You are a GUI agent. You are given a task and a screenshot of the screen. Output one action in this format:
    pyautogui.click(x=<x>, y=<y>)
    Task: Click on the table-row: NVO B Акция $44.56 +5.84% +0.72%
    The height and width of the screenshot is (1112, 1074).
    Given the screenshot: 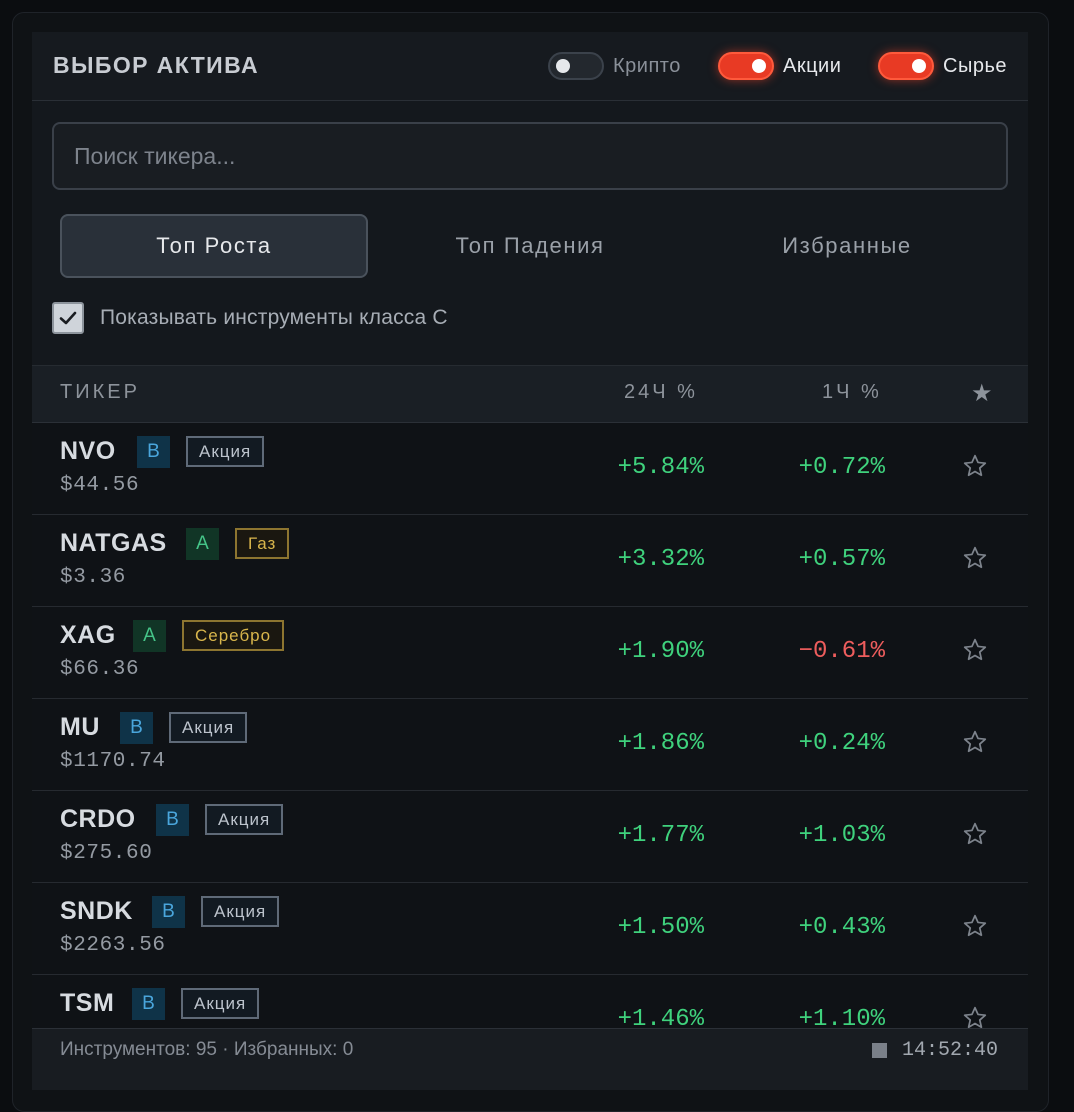 What is the action you would take?
    pyautogui.click(x=530, y=469)
    